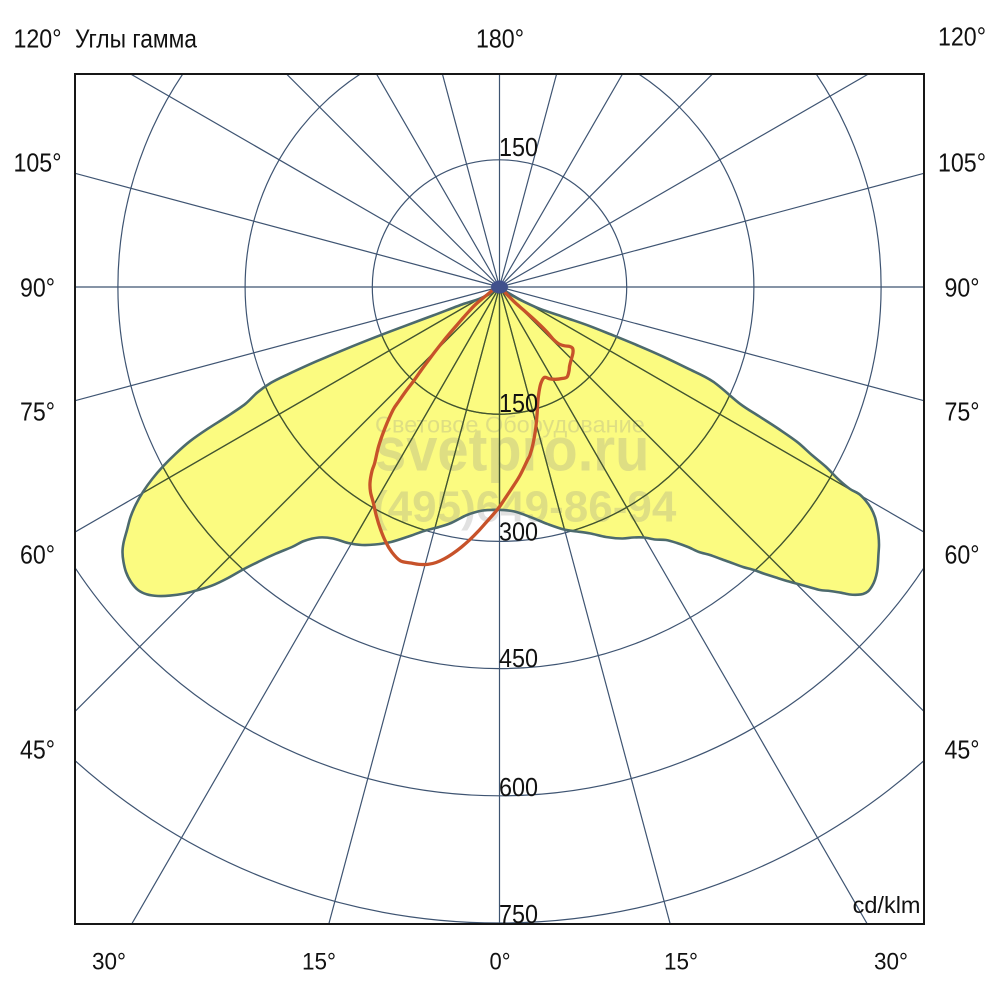  I want to click on svg-text: 0°, so click(500, 962).